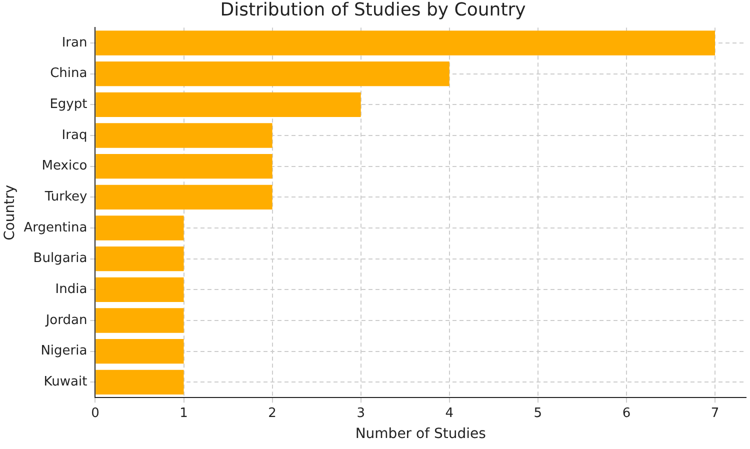  What do you see at coordinates (95, 413) in the screenshot?
I see `x-tick-label: 0` at bounding box center [95, 413].